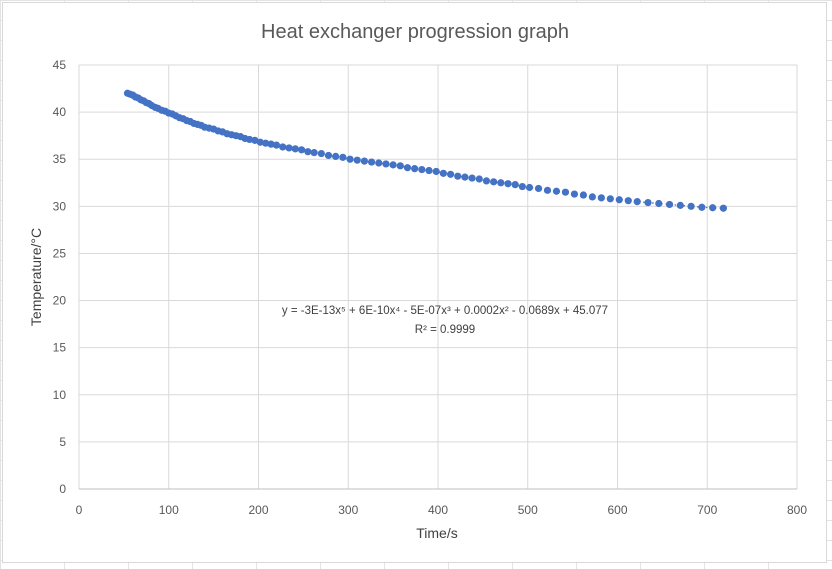  I want to click on y-tick-label: 30, so click(60, 206).